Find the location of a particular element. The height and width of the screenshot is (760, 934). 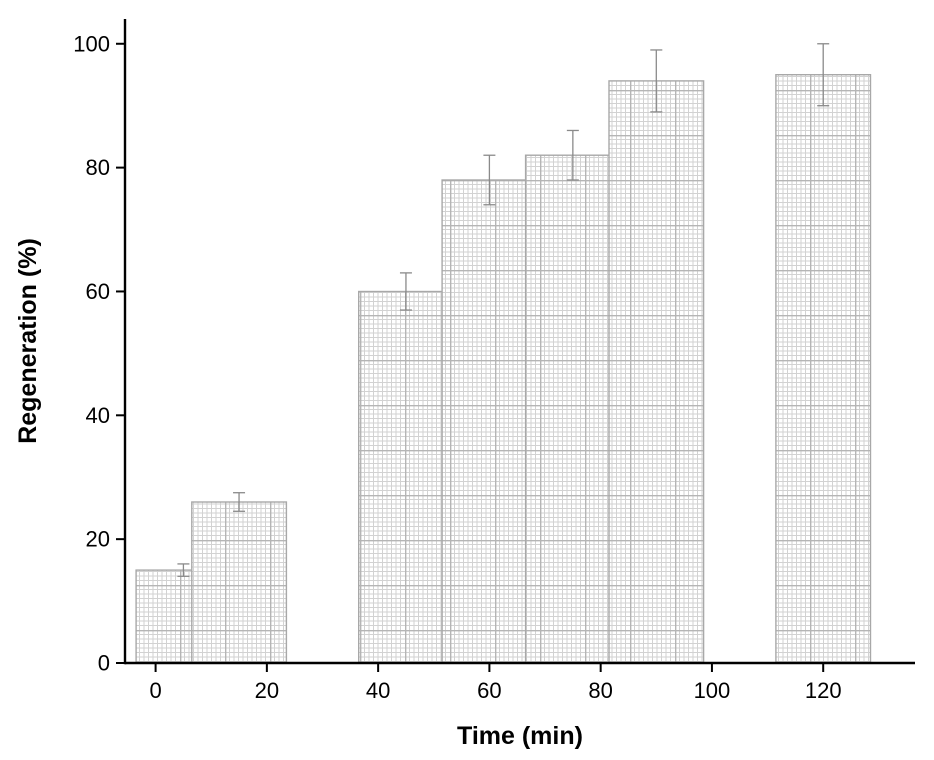

x-tick-label: 80 is located at coordinates (600, 690).